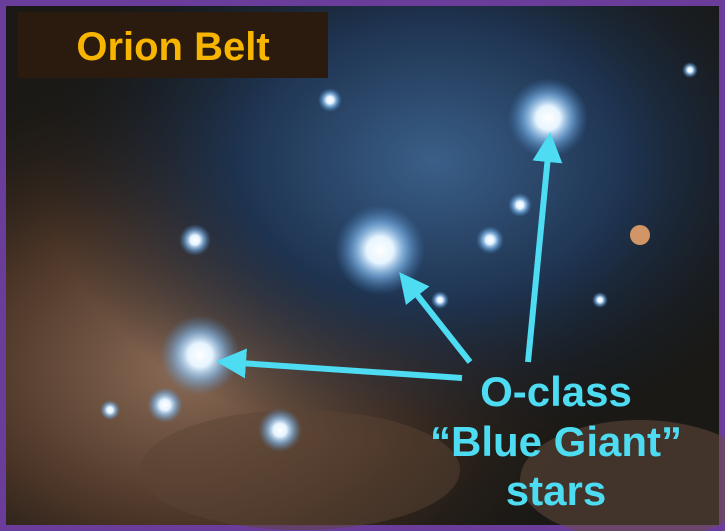 Image resolution: width=725 pixels, height=531 pixels. I want to click on annotation: O-class “Blue Giant” stars, so click(556, 441).